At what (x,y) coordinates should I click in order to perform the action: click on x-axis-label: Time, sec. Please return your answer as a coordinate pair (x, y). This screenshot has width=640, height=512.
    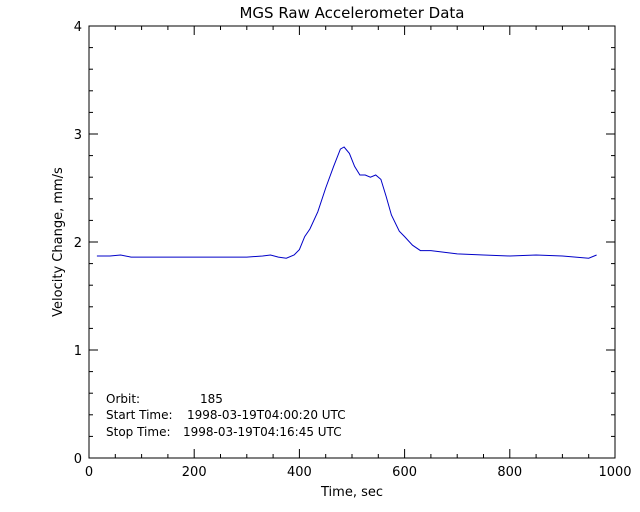
    Looking at the image, I should click on (351, 492).